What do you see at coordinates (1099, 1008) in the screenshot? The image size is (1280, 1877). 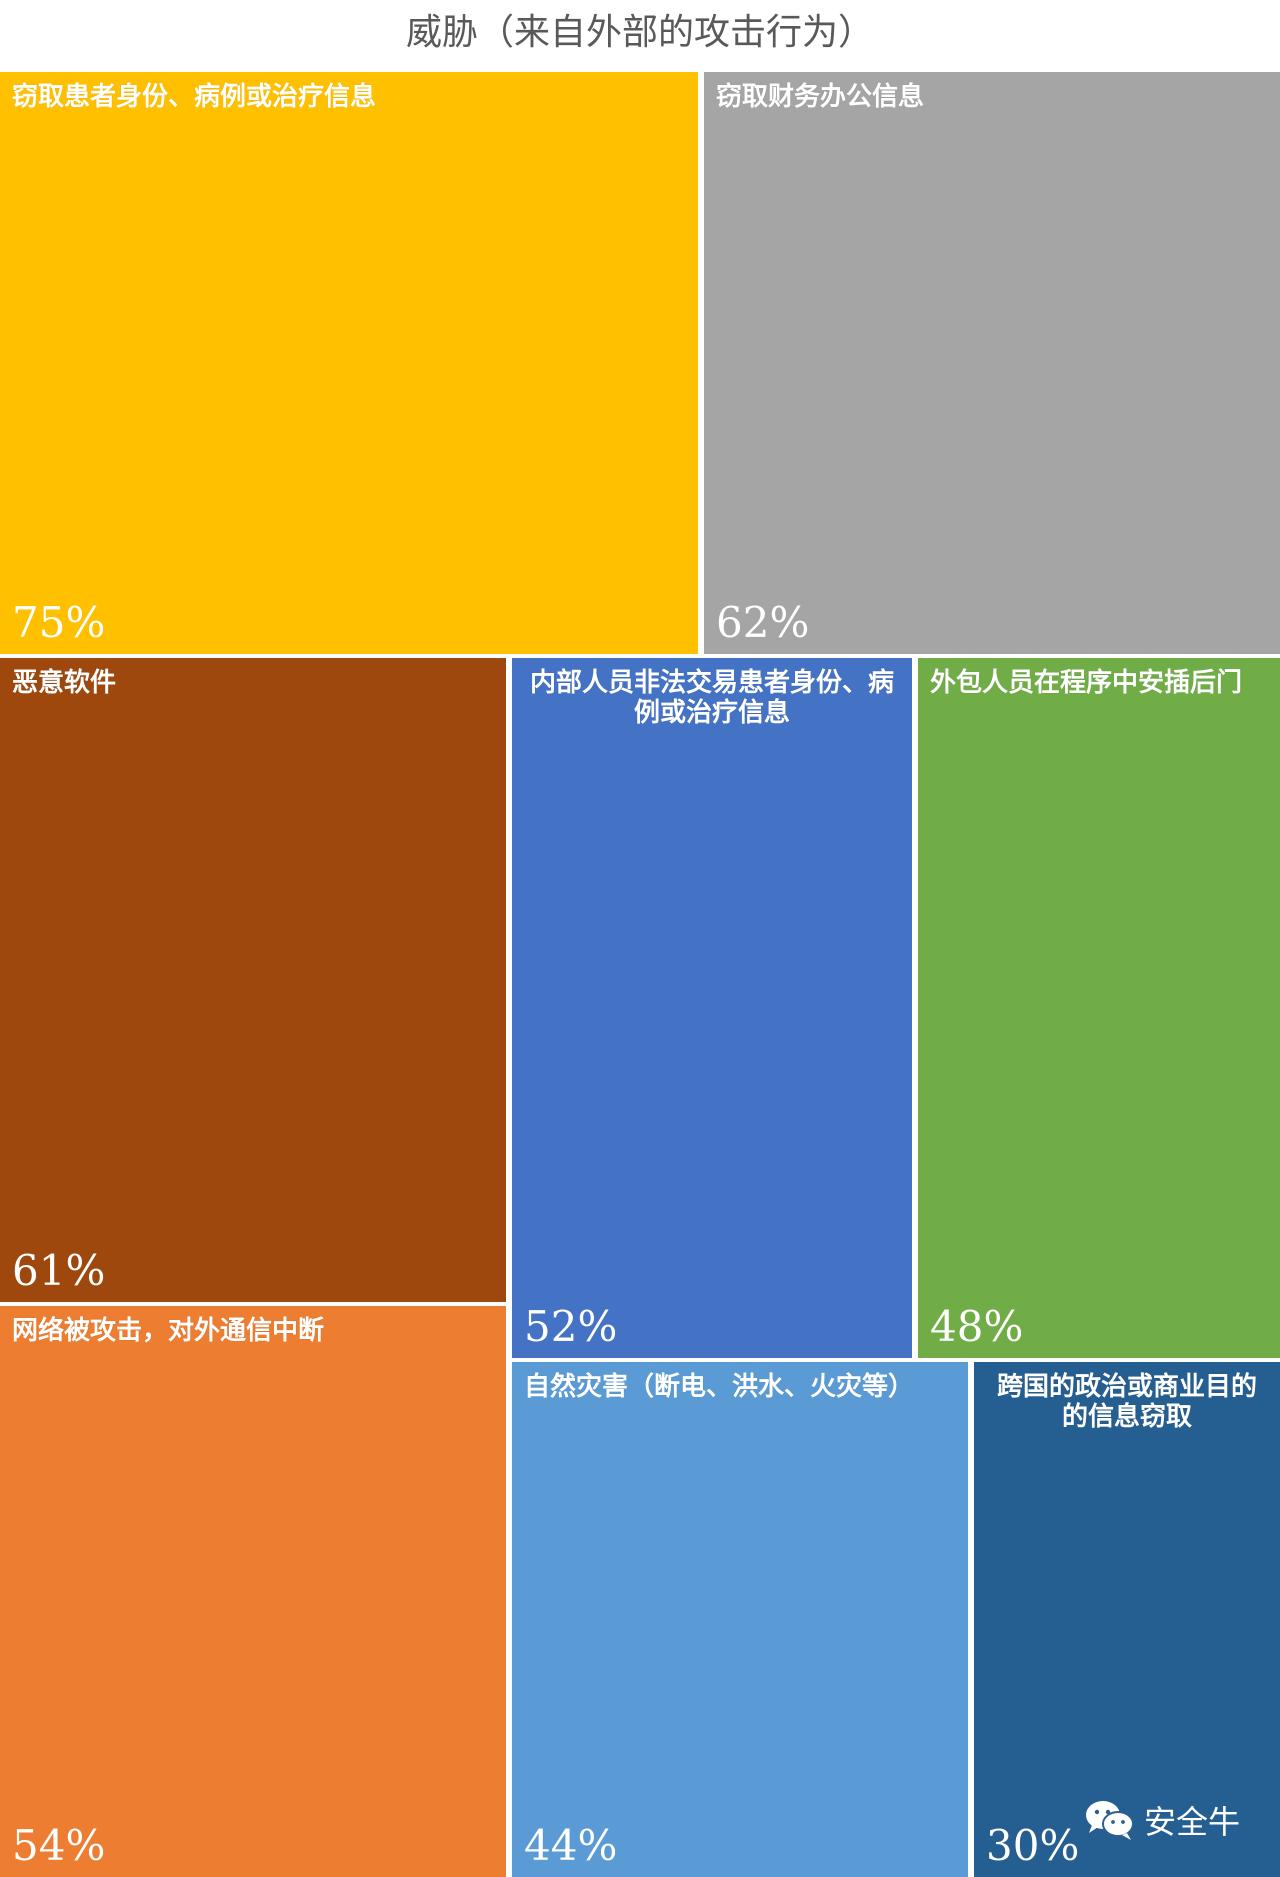 I see `treemap-tile: 外包人员在程序中安插后门 48%` at bounding box center [1099, 1008].